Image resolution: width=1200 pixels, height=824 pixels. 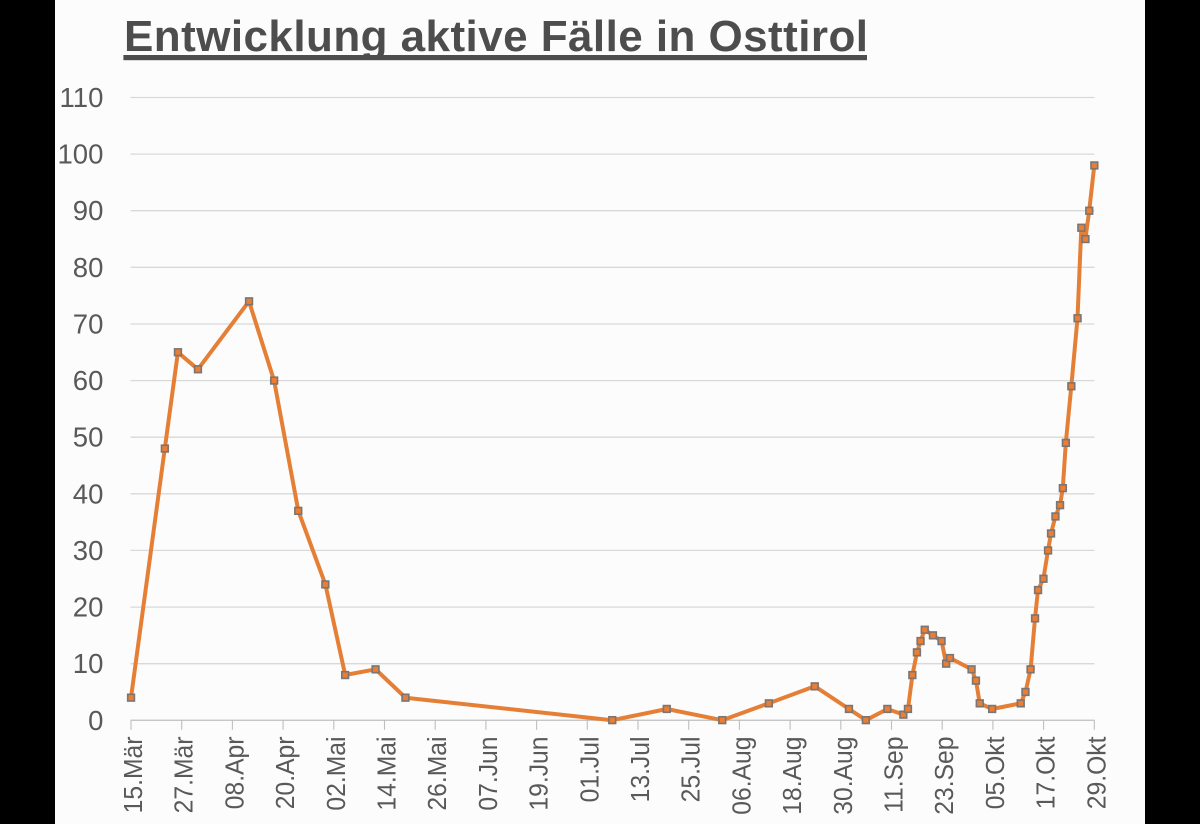 What do you see at coordinates (88, 607) in the screenshot?
I see `svg-text: 20` at bounding box center [88, 607].